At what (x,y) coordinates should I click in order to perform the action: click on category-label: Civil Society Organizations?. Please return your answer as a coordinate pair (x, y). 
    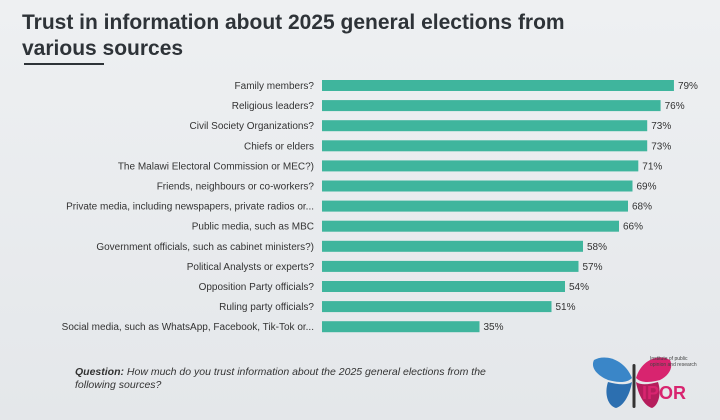
    Looking at the image, I should click on (252, 126).